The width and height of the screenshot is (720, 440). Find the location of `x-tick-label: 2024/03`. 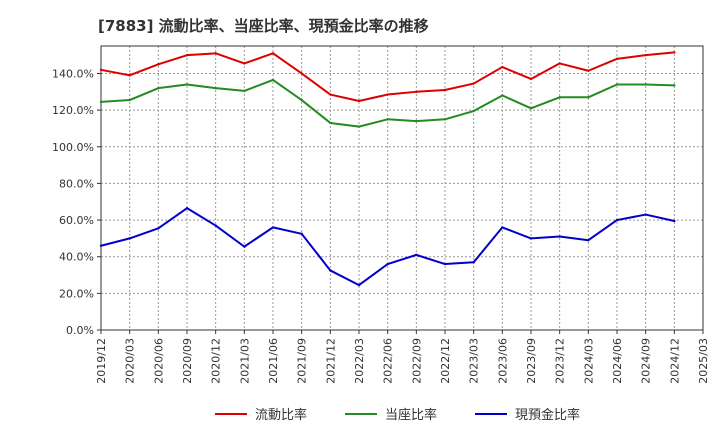

x-tick-label: 2024/03 is located at coordinates (588, 361).